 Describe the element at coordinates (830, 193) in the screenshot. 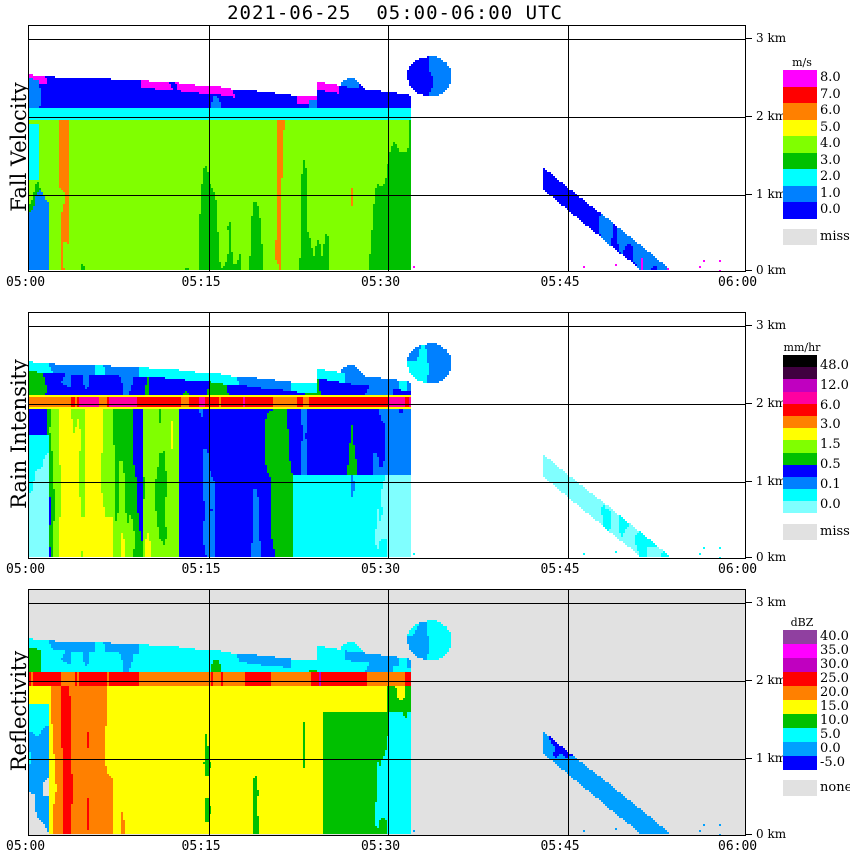

I see `colorbar-tick-label: 1.0` at that location.